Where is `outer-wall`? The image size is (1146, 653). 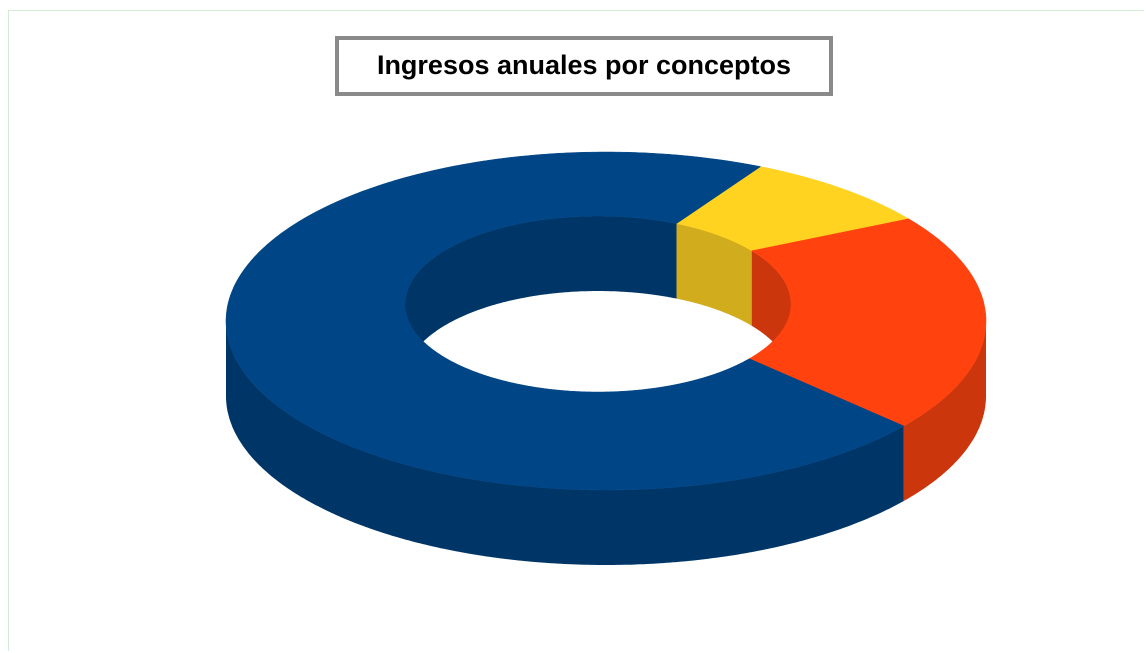
outer-wall is located at coordinates (944, 411).